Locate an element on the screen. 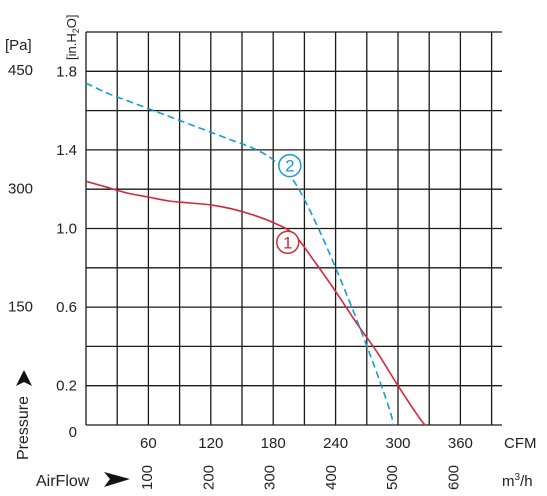  y-tick-label-inh2o: 0.6 is located at coordinates (66, 307).